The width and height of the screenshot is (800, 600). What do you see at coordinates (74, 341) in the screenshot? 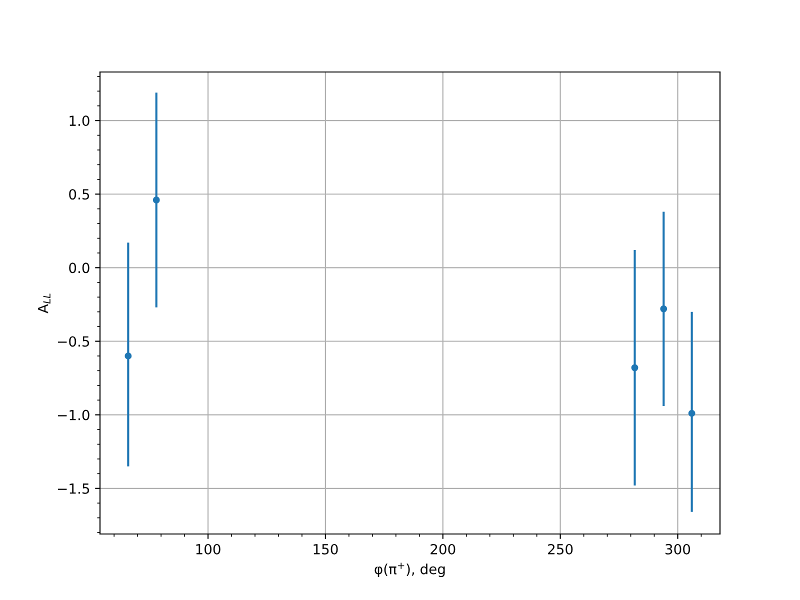
I see `y-tick-label: −0.5` at bounding box center [74, 341].